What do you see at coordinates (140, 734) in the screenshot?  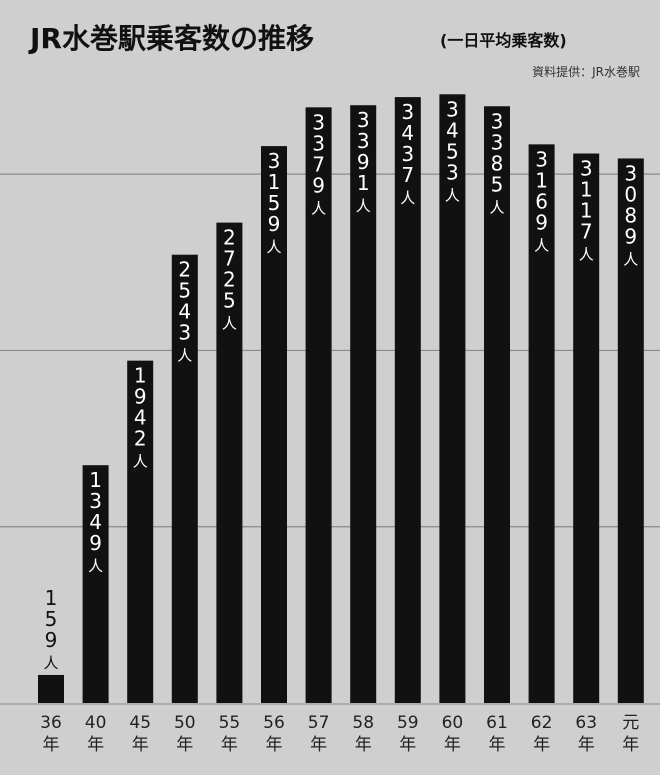 I see `tick-label-45年: 45 年` at bounding box center [140, 734].